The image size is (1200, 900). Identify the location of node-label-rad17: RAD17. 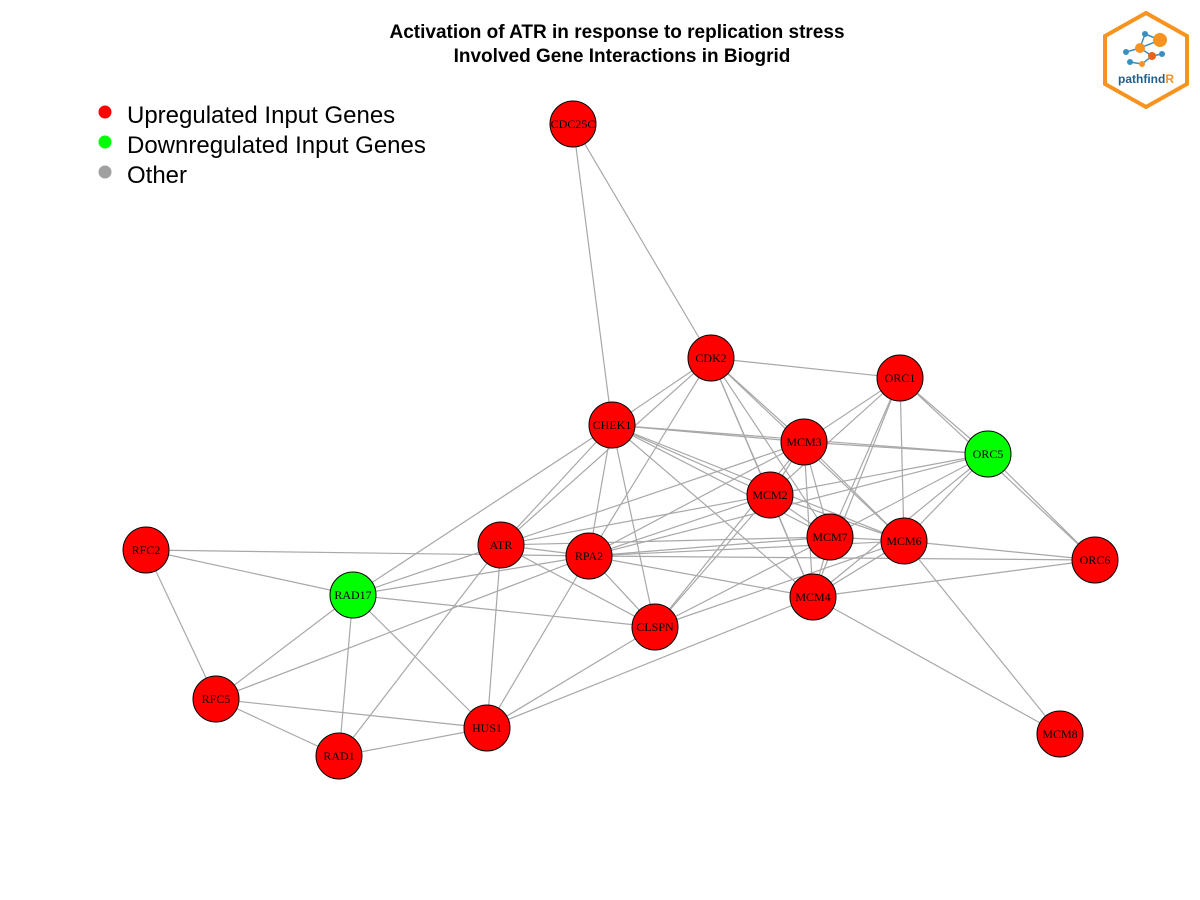
(352, 595).